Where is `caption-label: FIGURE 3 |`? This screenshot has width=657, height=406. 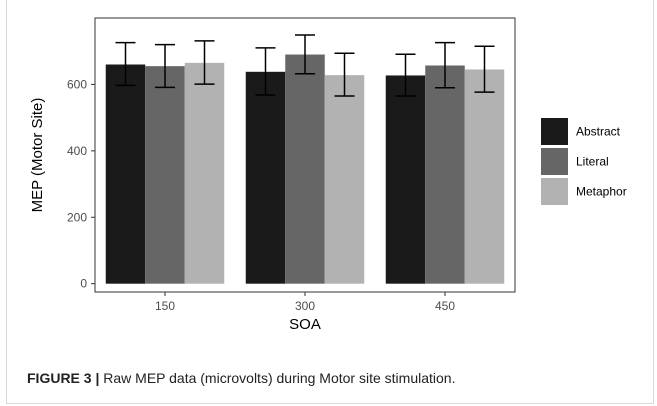
caption-label: FIGURE 3 | is located at coordinates (63, 378).